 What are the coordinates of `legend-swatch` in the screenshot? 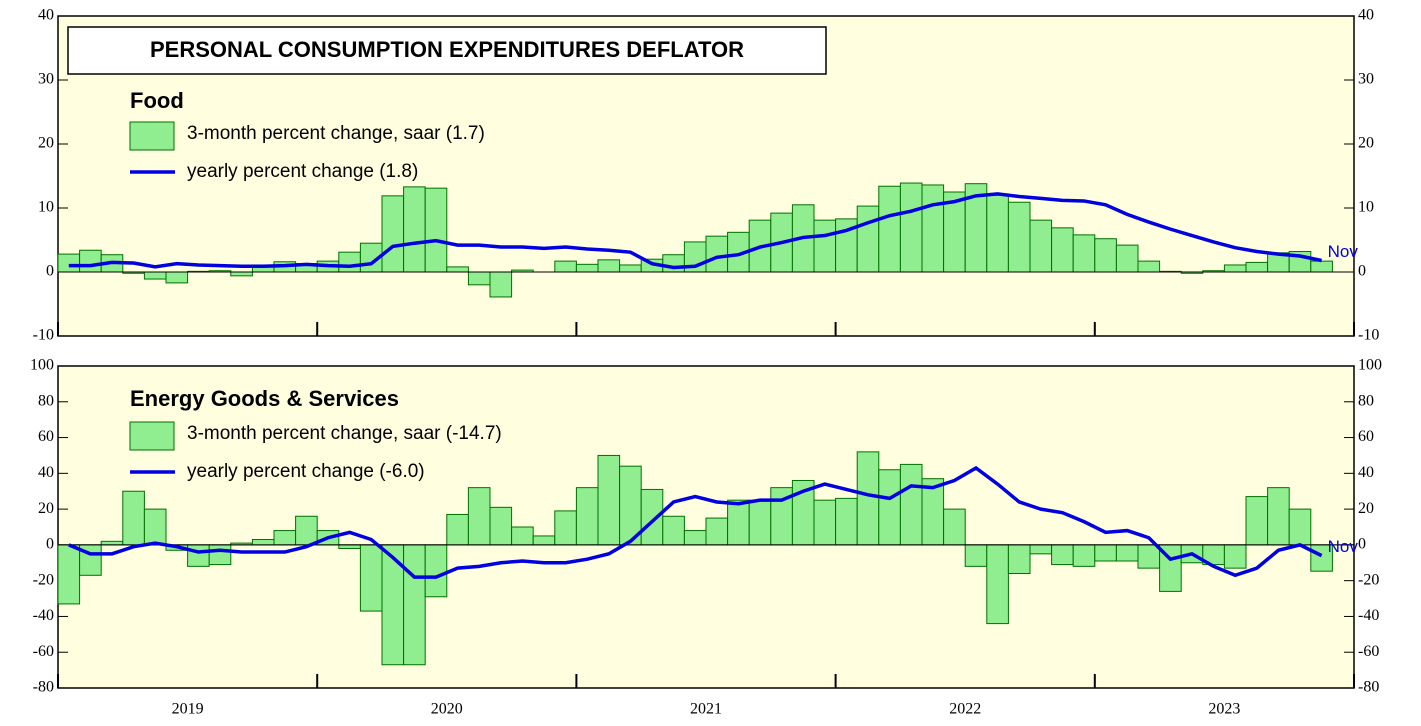 It's located at (152, 136).